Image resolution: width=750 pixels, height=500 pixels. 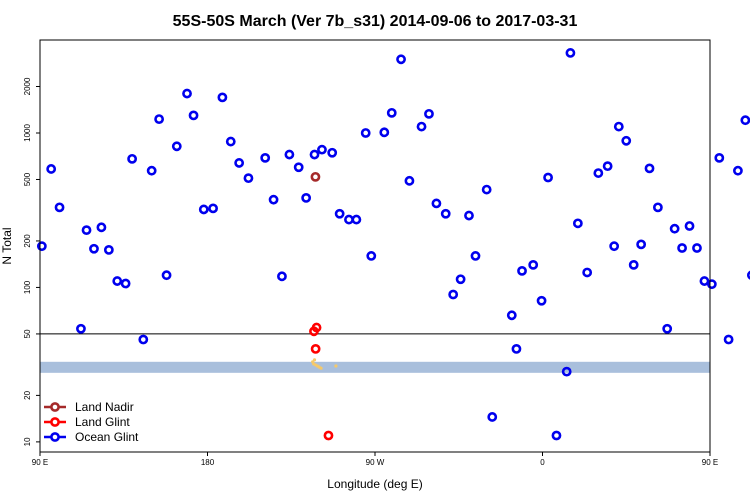 I want to click on x-tick-label: 180, so click(x=208, y=462).